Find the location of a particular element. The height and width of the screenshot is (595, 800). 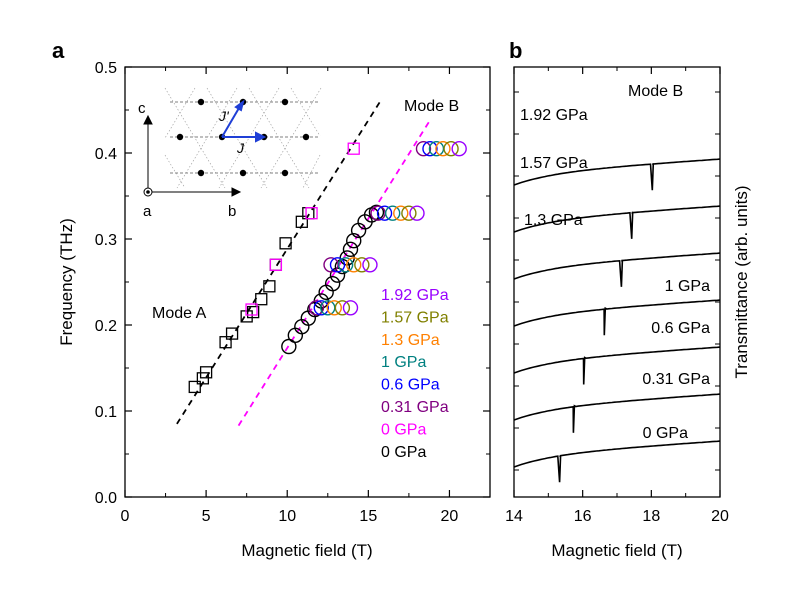

legend-entry: 1.57 GPa is located at coordinates (415, 317).